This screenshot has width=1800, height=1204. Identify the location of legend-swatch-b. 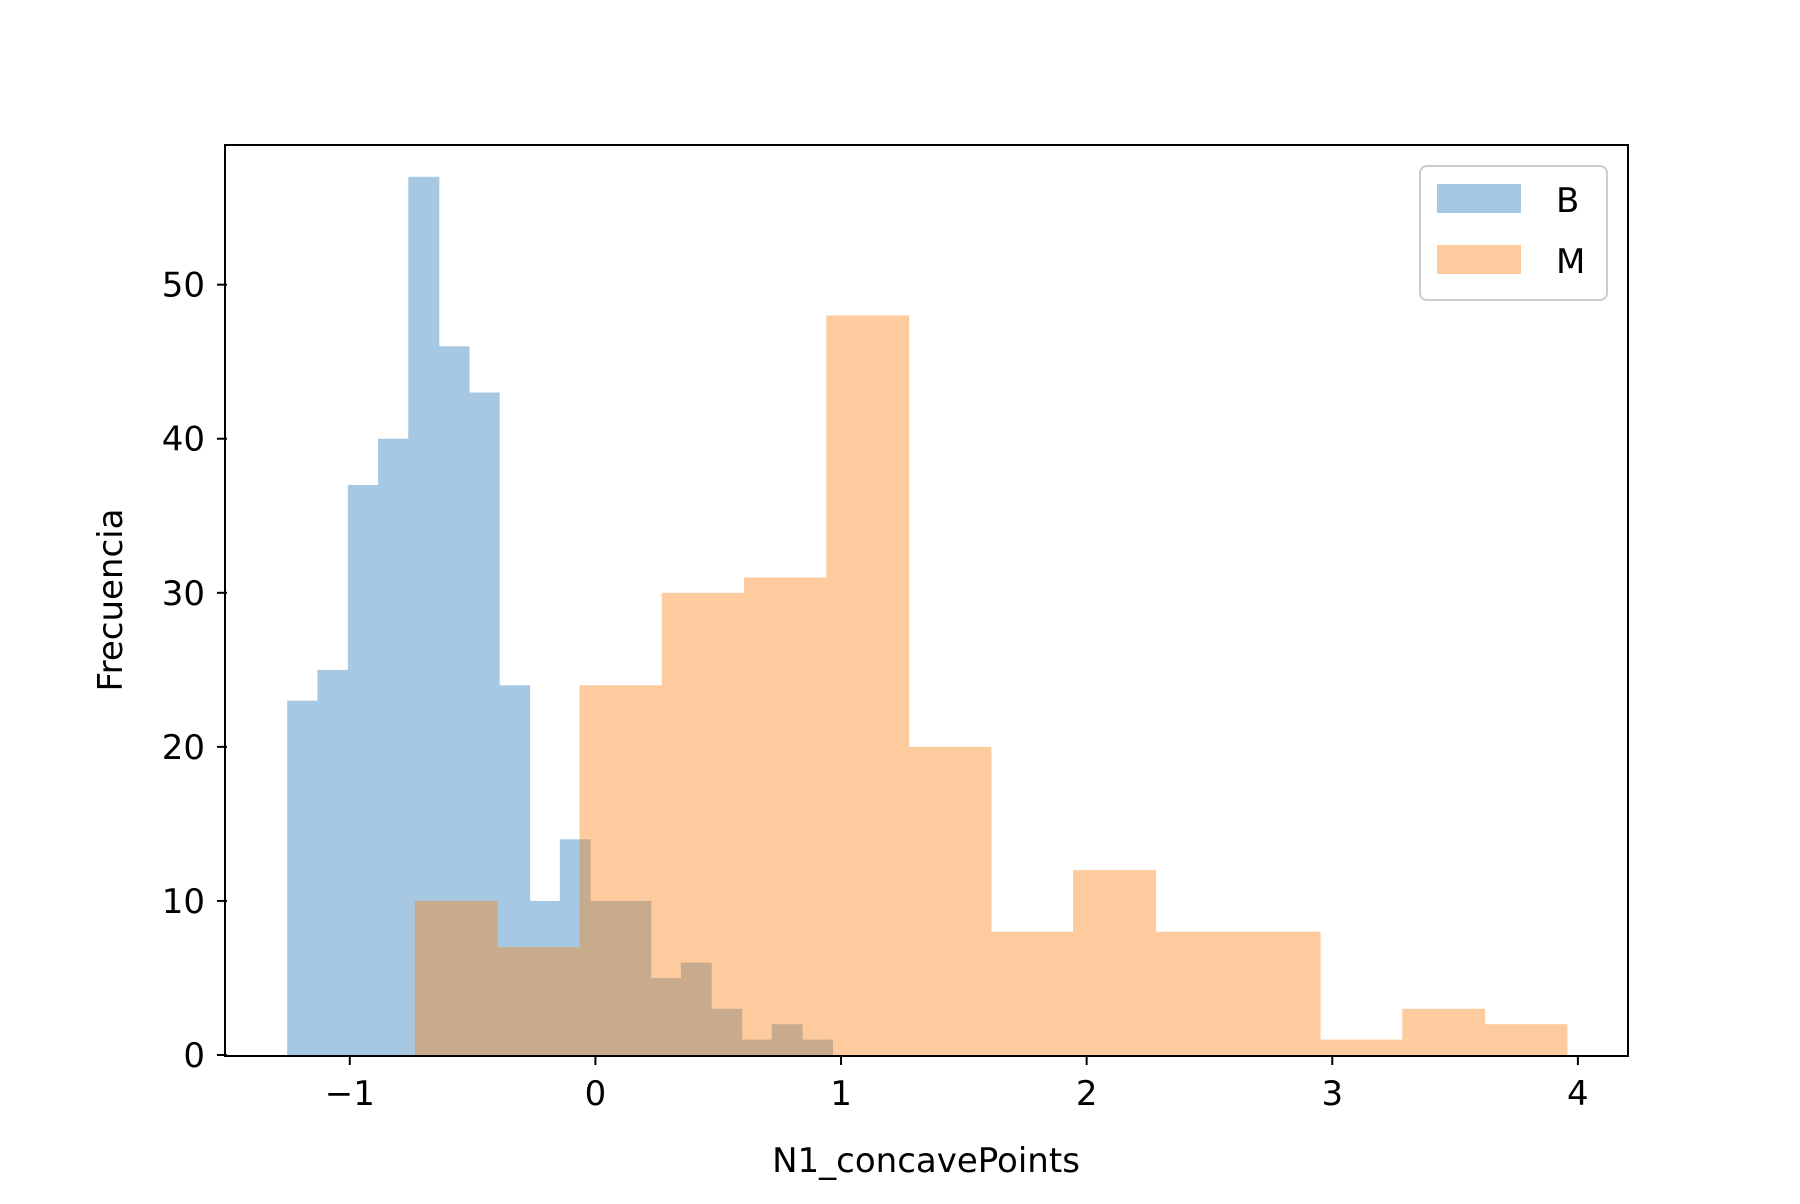
(1479, 198).